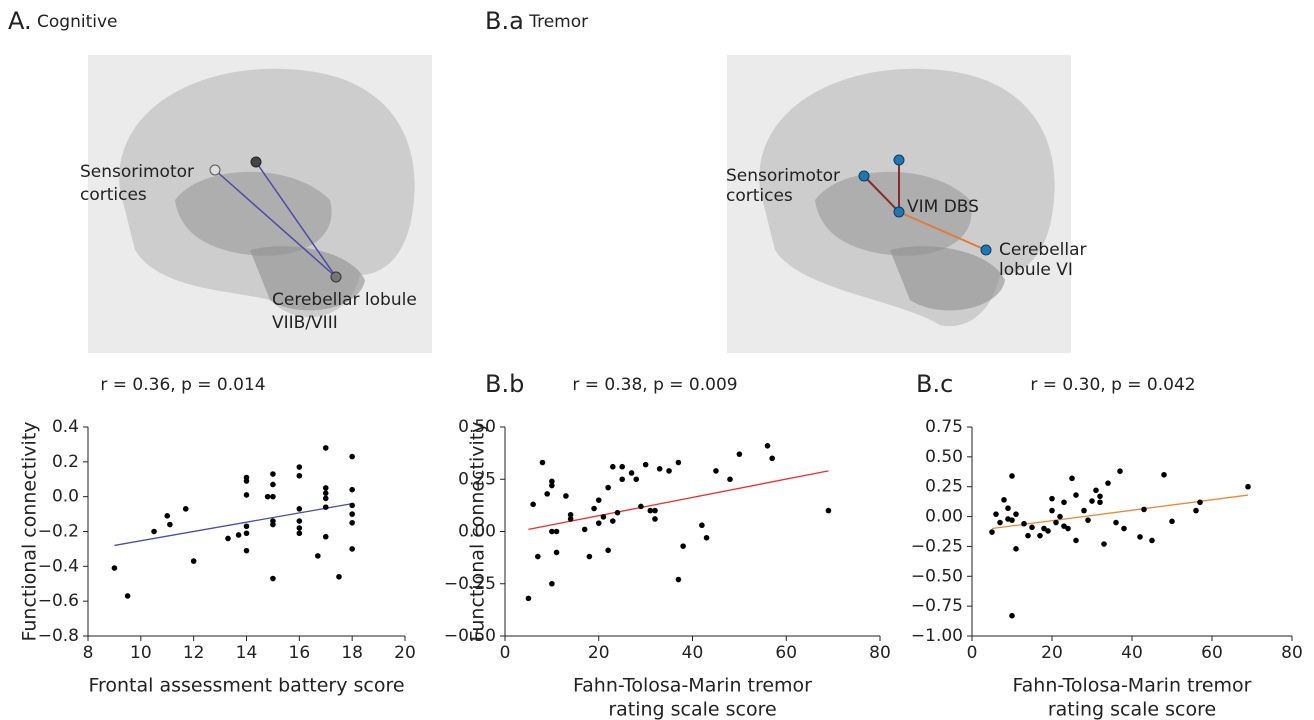 This screenshot has height=720, width=1314. I want to click on y-tick-label: −0.4, so click(58, 566).